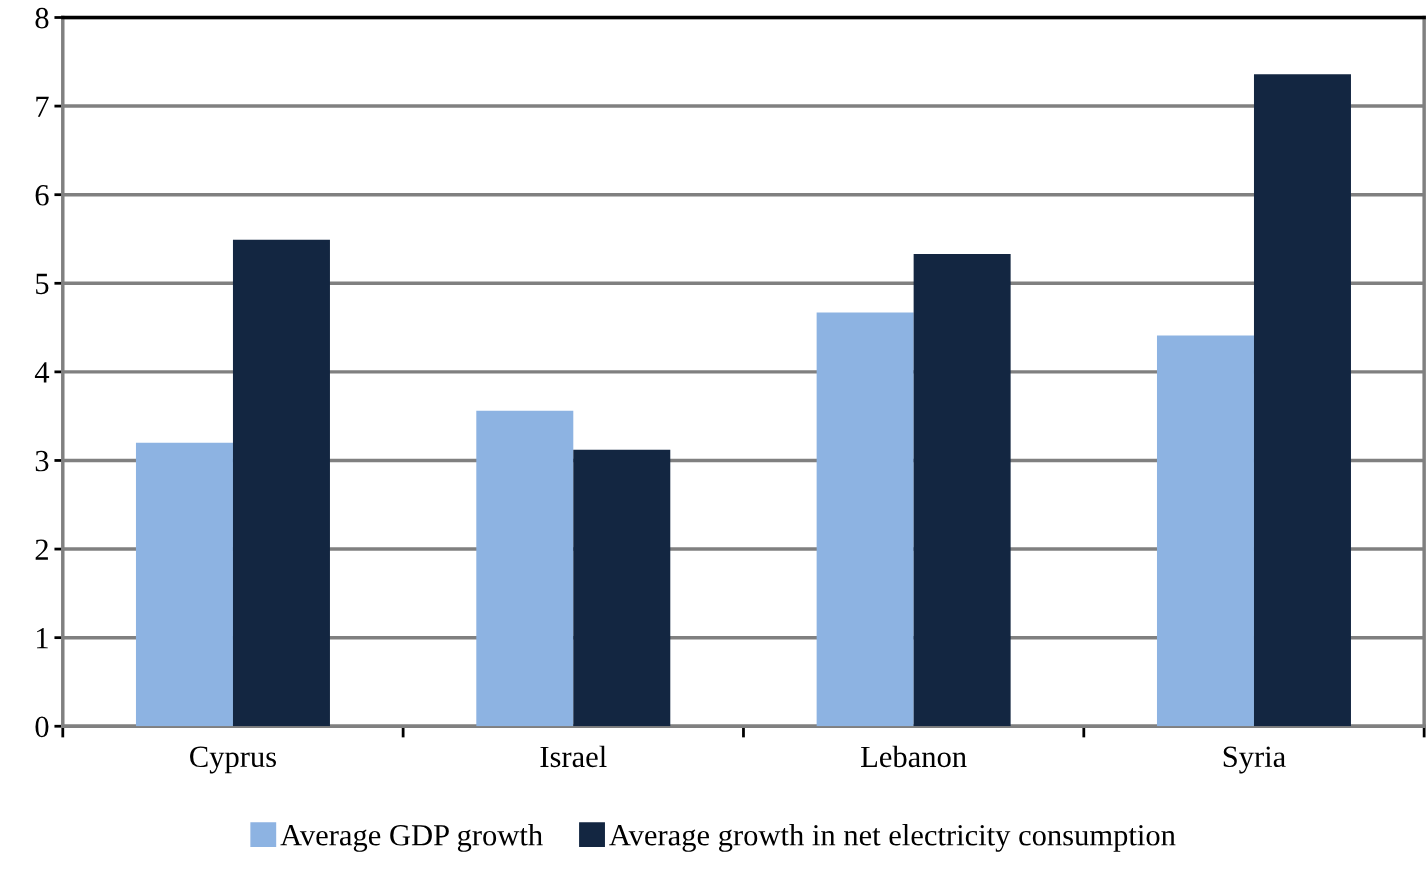 Image resolution: width=1427 pixels, height=875 pixels. What do you see at coordinates (914, 756) in the screenshot?
I see `x-tick-label: Lebanon` at bounding box center [914, 756].